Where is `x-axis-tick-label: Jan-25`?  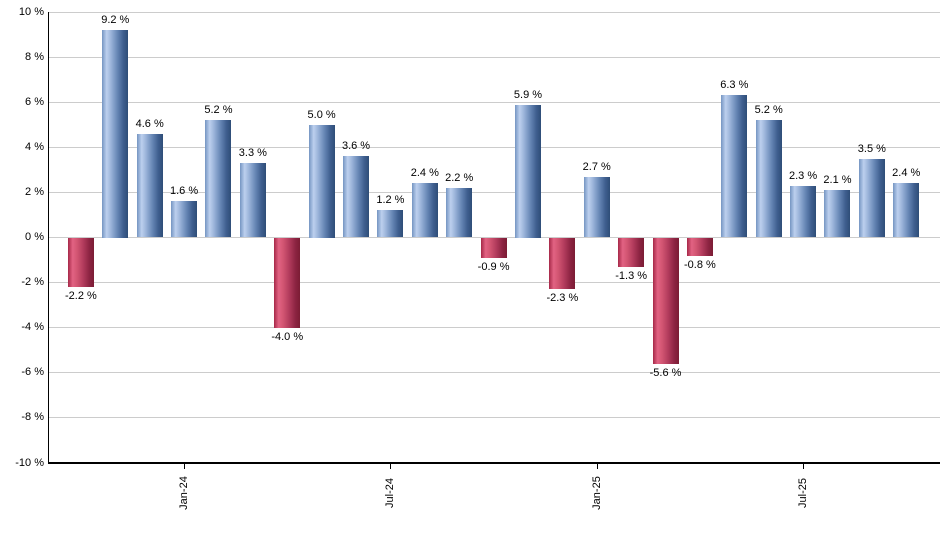 x-axis-tick-label: Jan-25 is located at coordinates (596, 493).